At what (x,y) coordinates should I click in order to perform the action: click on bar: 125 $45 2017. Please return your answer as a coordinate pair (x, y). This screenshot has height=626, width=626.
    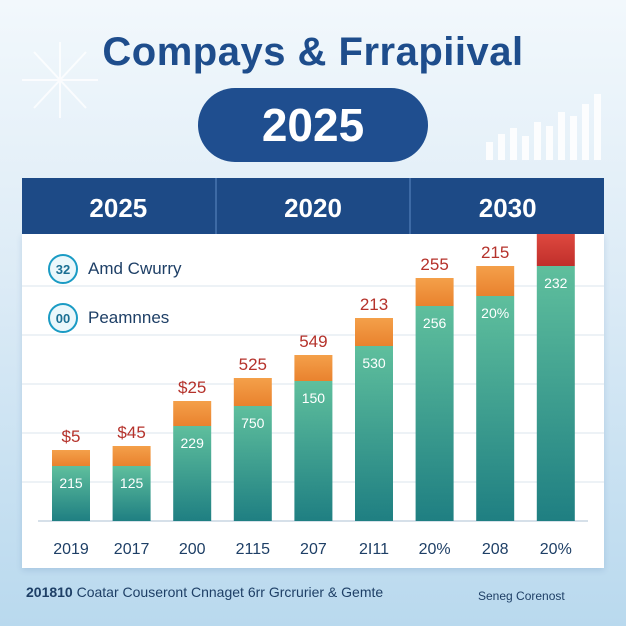
    Looking at the image, I should click on (131, 490).